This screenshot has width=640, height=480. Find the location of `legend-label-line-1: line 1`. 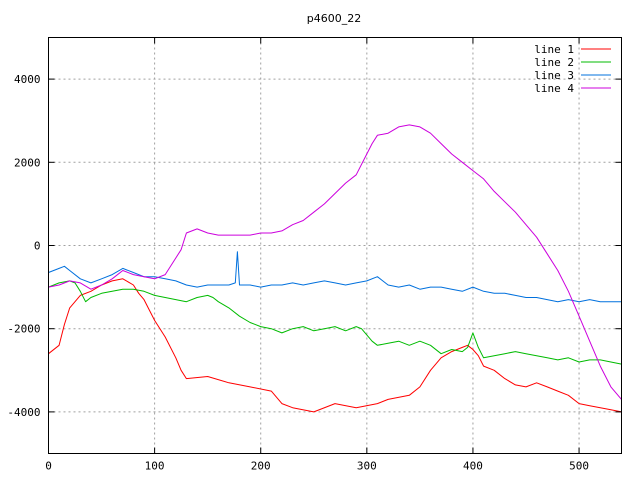

legend-label-line-1: line 1 is located at coordinates (554, 49).